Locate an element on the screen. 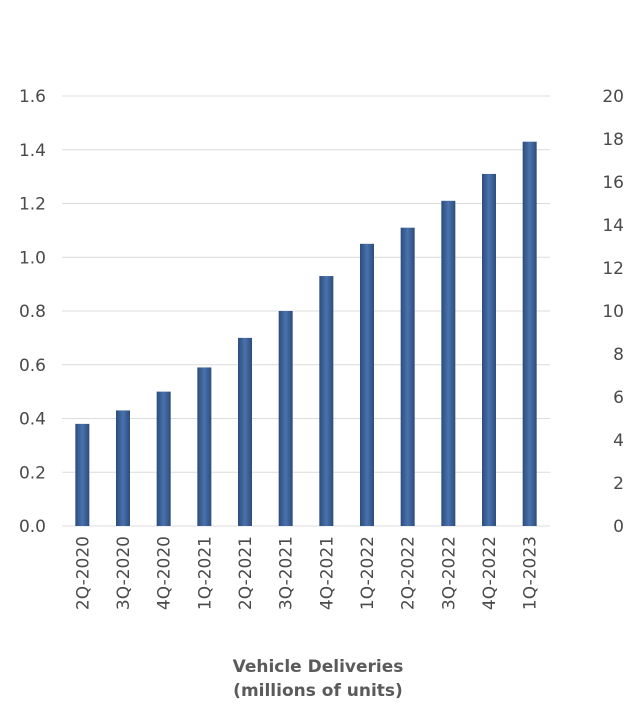 This screenshot has height=719, width=638. x-tick-label: 3Q-2021 is located at coordinates (287, 573).